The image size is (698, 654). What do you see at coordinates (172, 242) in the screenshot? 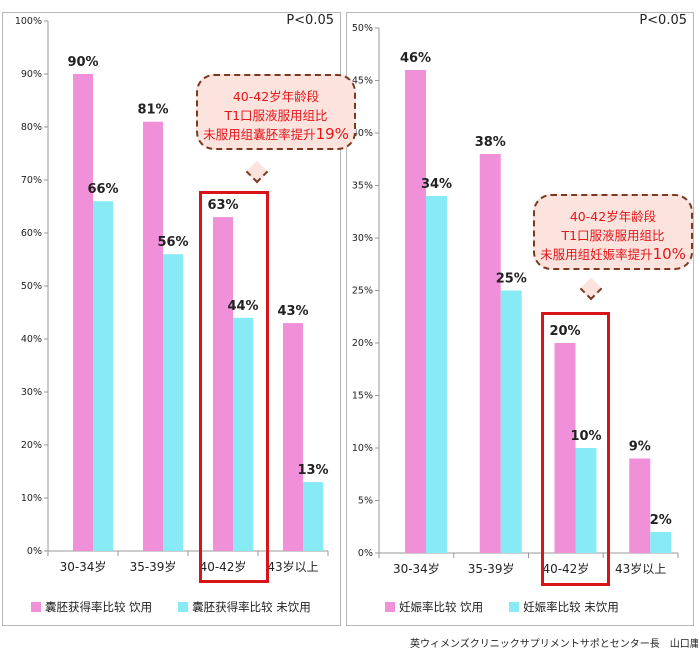
I see `data-label: 56%` at bounding box center [172, 242].